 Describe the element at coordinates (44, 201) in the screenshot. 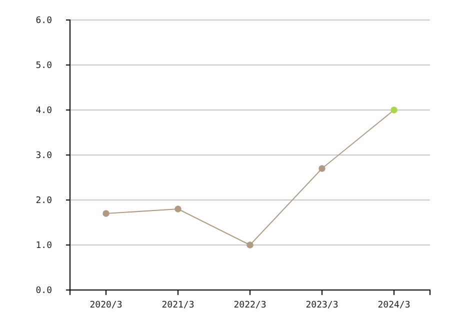

I see `y-tick-label: 2.0` at that location.